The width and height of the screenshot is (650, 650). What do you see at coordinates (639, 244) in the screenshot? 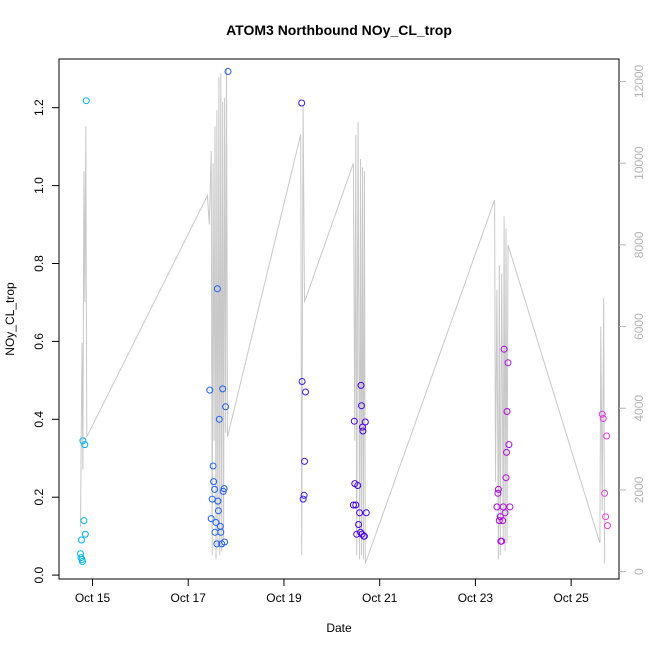
I see `y2-tick-label: 8000` at bounding box center [639, 244].